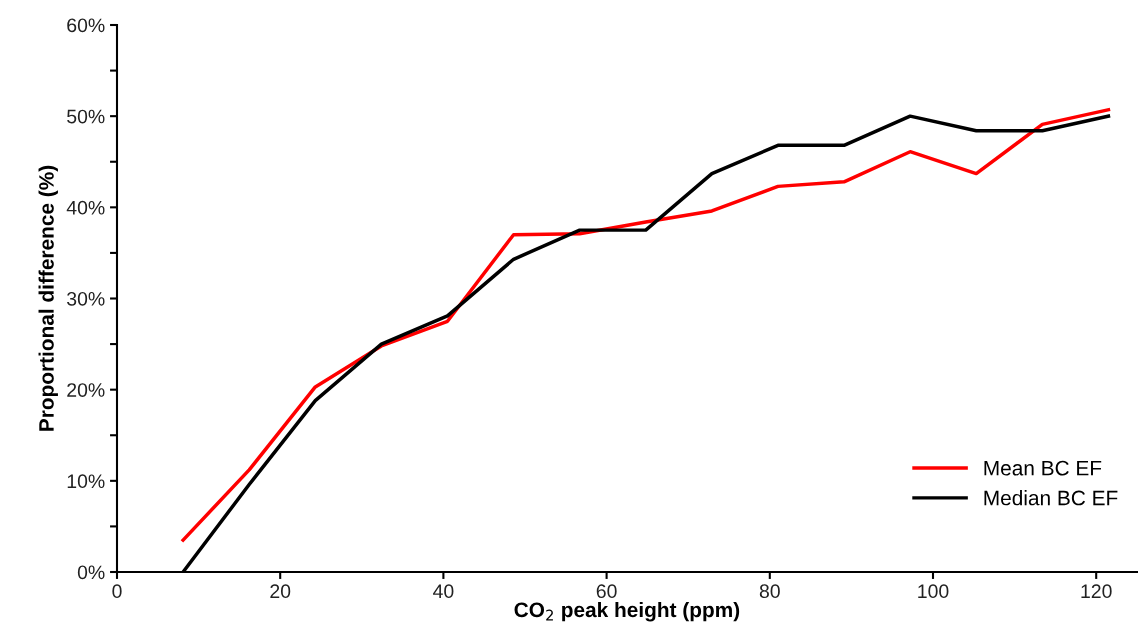  I want to click on y-tick-label: 50%, so click(86, 116).